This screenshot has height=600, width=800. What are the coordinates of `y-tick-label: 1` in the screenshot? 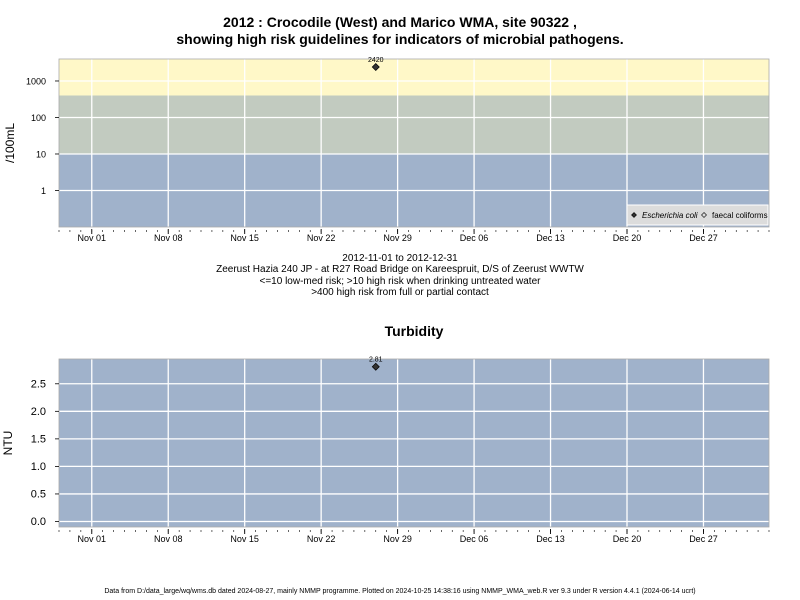 It's located at (43, 191).